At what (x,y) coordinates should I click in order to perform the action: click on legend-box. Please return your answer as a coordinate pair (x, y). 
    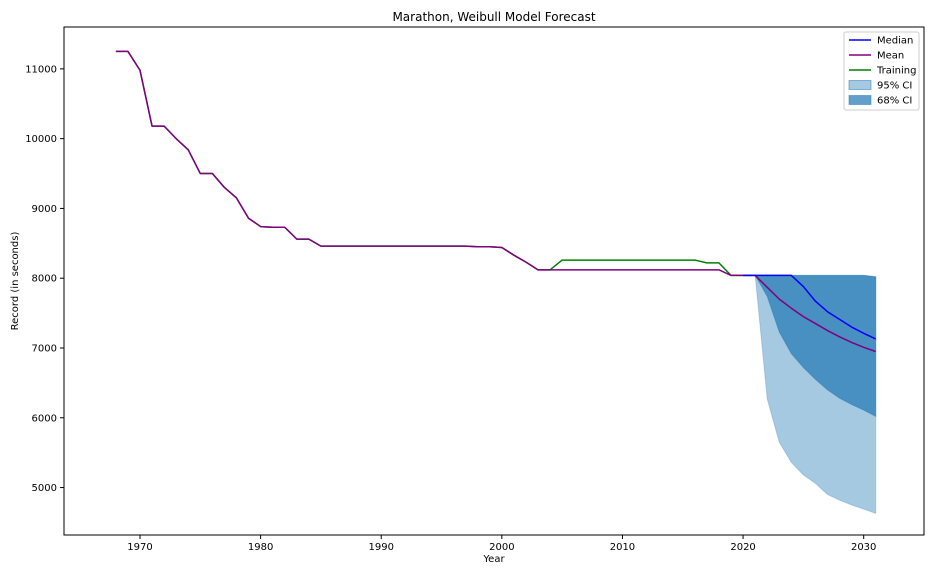
    Looking at the image, I should click on (881, 71).